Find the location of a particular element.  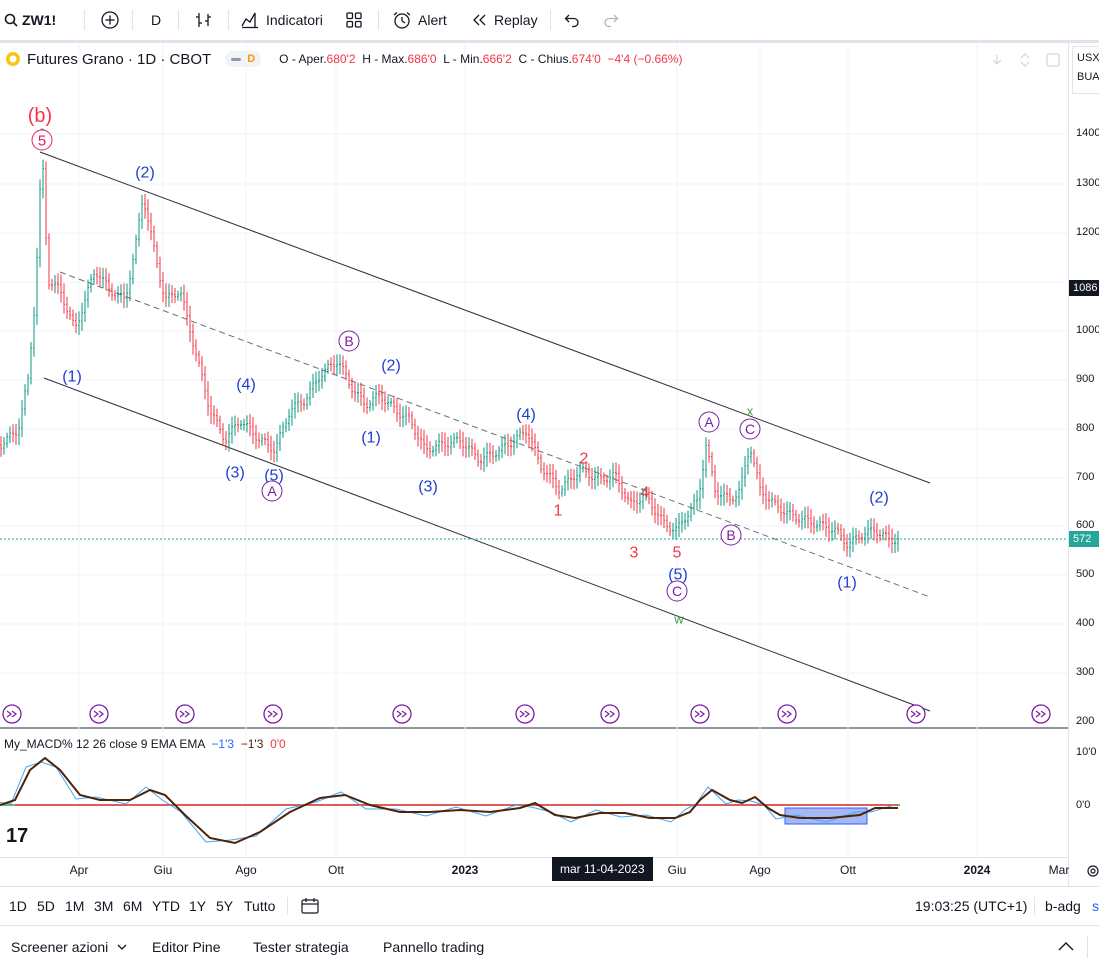

chart-type-button is located at coordinates (204, 20).